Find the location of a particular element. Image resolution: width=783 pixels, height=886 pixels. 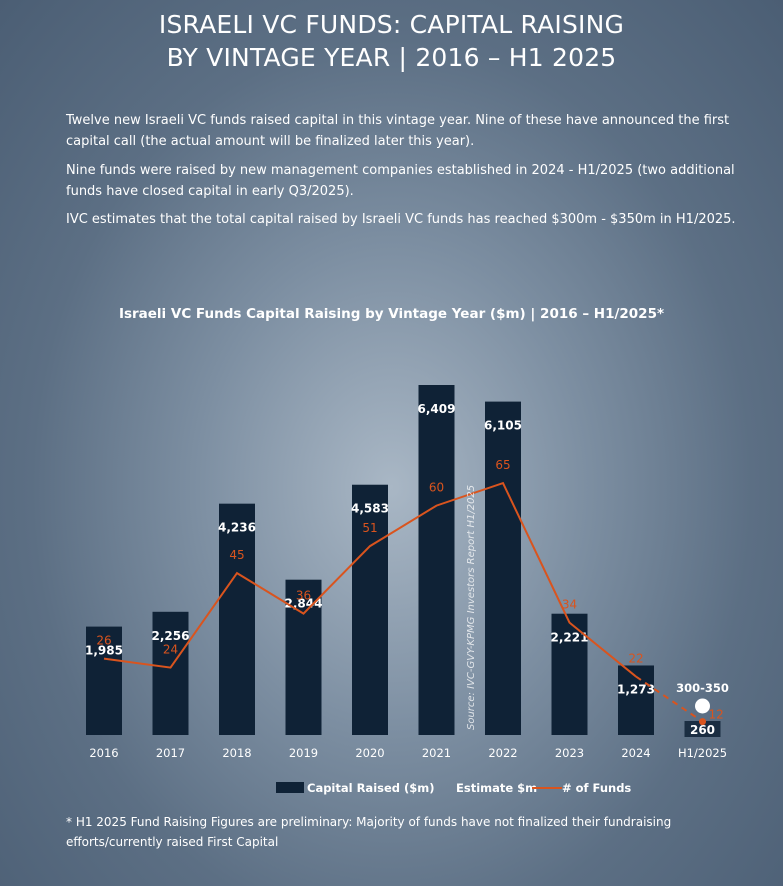

bar-value-label-H1/2025: 260 is located at coordinates (702, 730).